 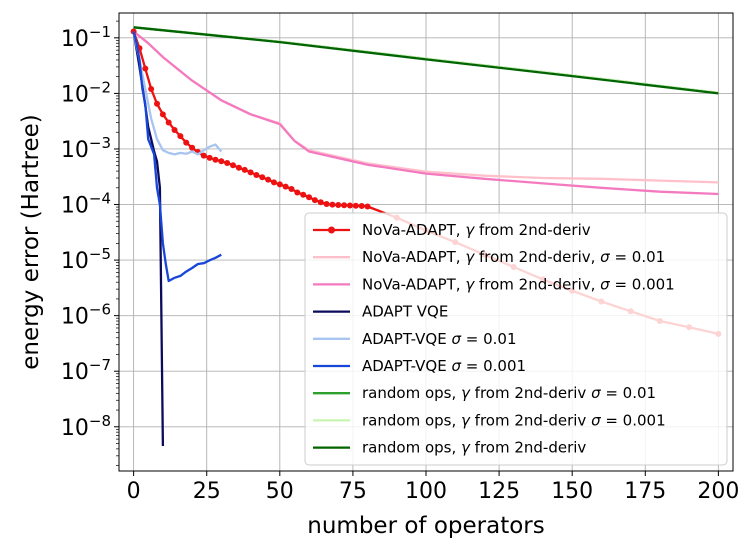 I want to click on y-tick-label: 10⁻⁵, so click(x=86, y=259).